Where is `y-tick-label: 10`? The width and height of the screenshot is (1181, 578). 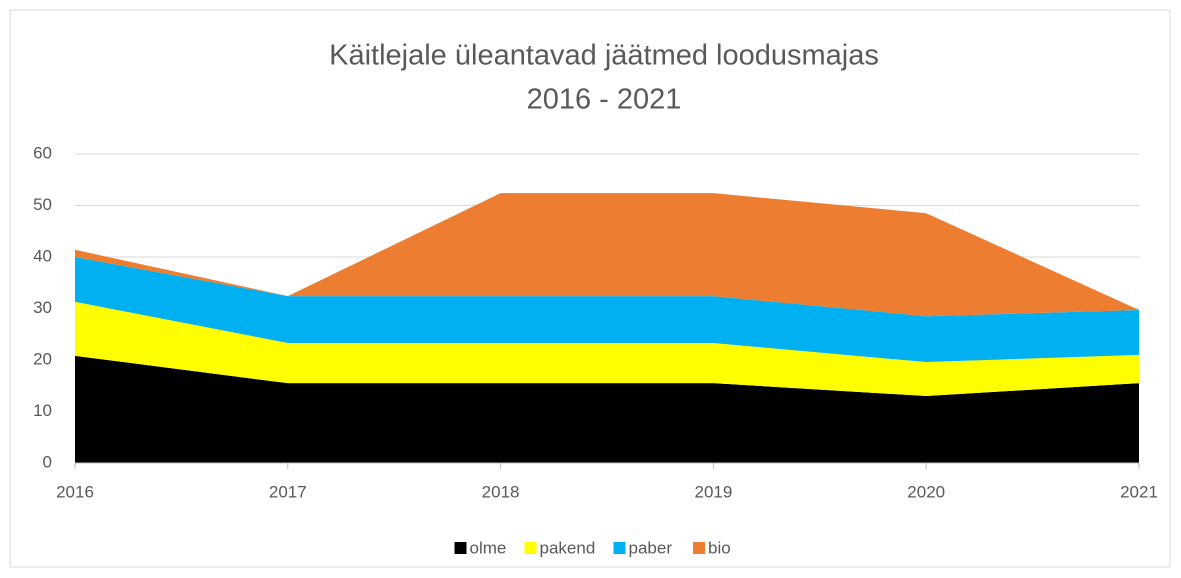 y-tick-label: 10 is located at coordinates (42, 410).